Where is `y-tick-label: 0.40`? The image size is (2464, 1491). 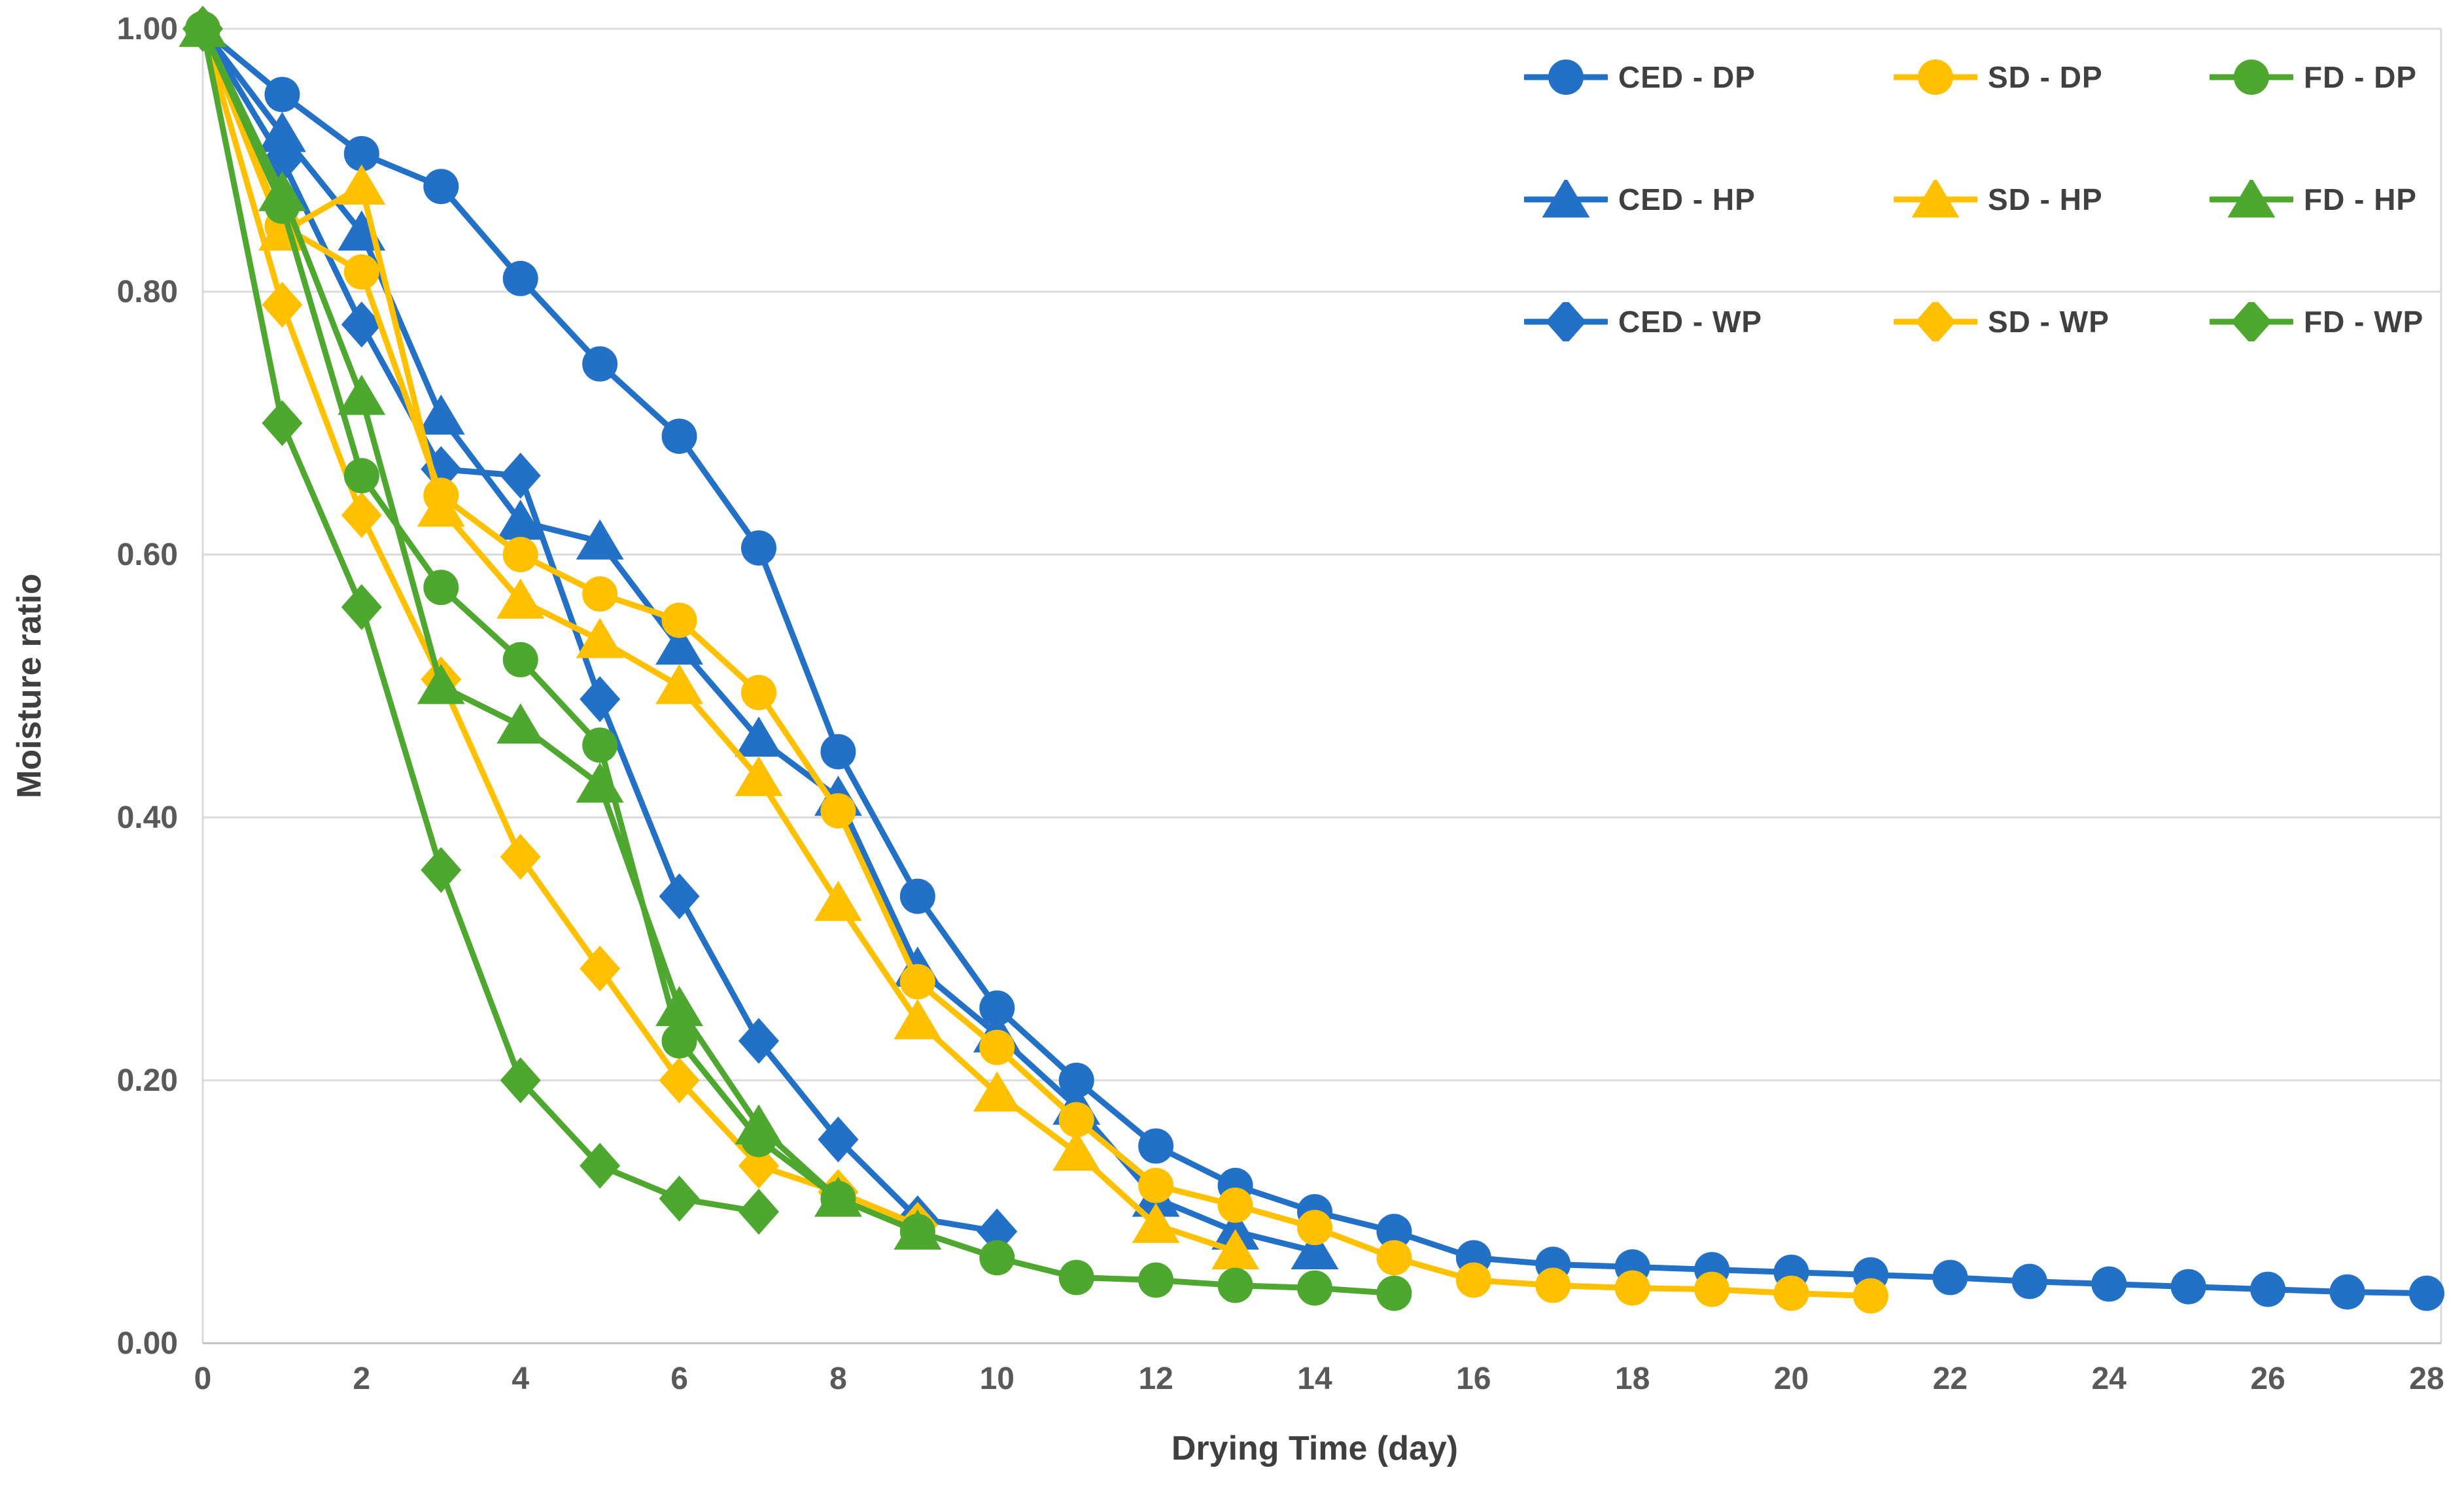
y-tick-label: 0.40 is located at coordinates (147, 817).